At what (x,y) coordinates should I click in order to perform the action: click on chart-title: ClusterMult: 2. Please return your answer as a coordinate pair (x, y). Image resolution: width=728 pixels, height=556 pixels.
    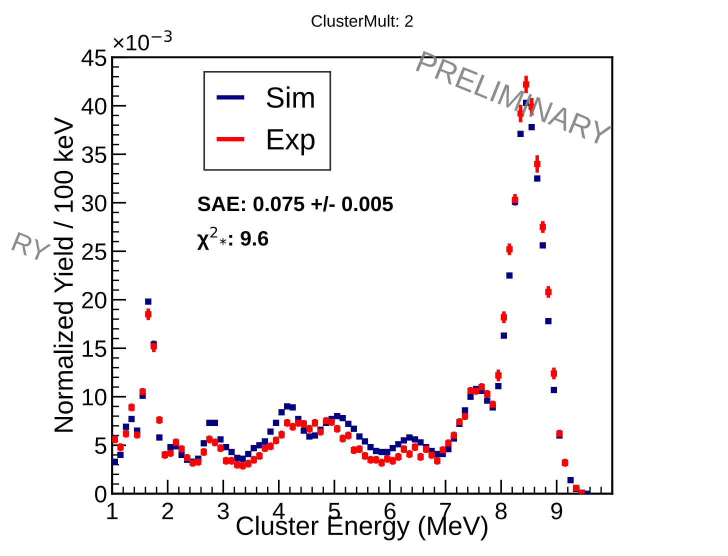
    Looking at the image, I should click on (362, 20).